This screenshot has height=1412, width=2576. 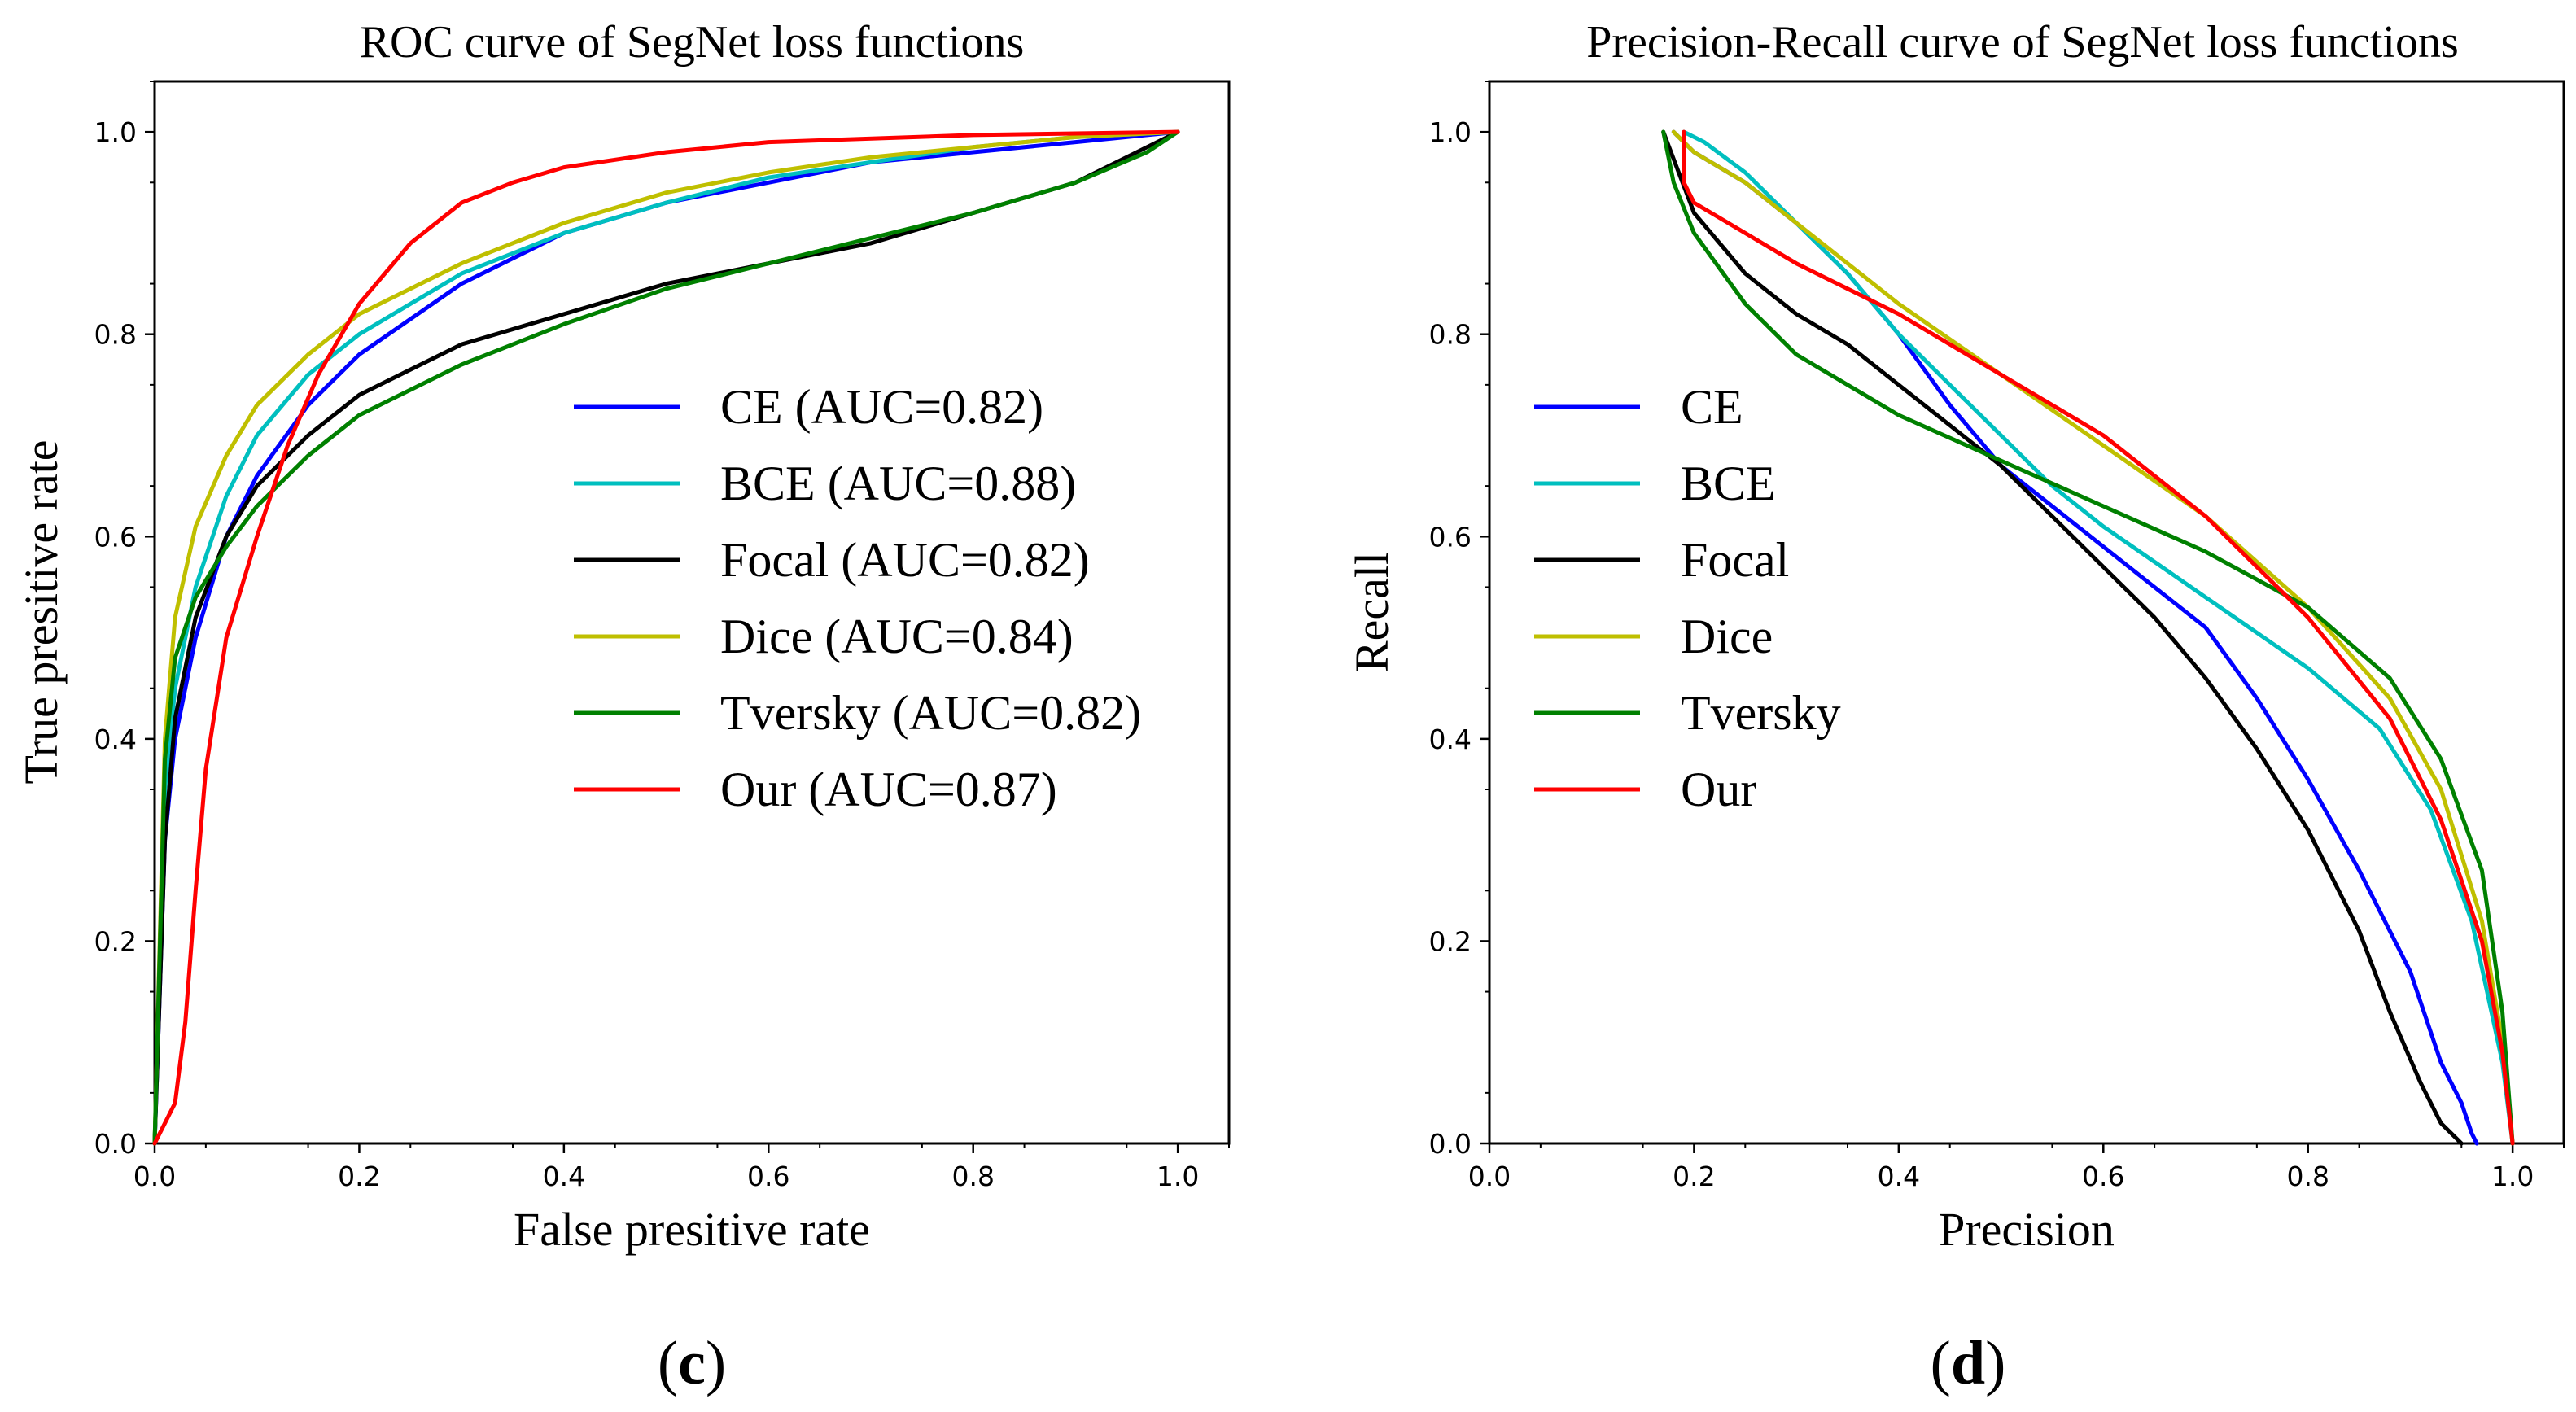 What do you see at coordinates (1371, 612) in the screenshot?
I see `pr-y-axis-label: Recall` at bounding box center [1371, 612].